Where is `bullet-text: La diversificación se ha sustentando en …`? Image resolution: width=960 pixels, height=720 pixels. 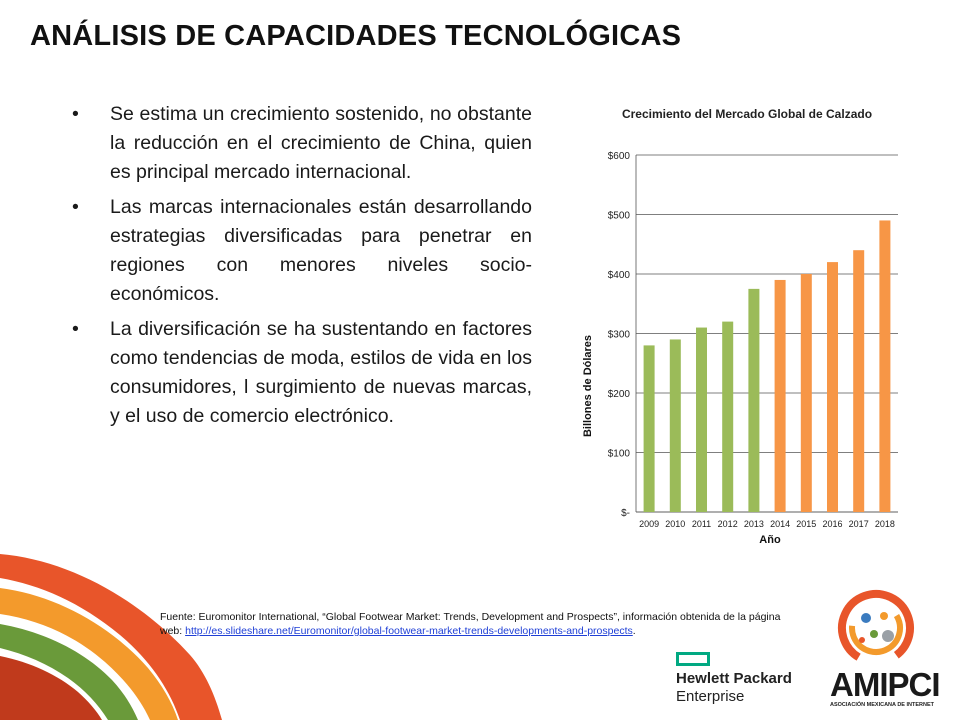 bullet-text: La diversificación se ha sustentando en … is located at coordinates (321, 372).